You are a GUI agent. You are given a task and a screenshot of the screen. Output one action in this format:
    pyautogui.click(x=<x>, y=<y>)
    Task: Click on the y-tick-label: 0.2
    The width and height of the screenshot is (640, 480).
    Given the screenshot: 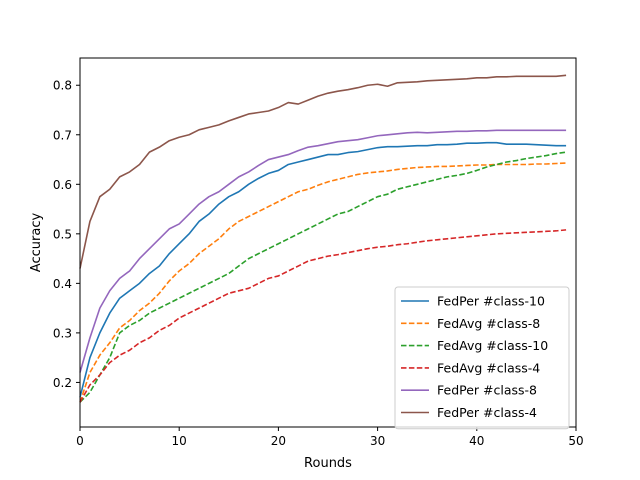 What is the action you would take?
    pyautogui.click(x=62, y=383)
    